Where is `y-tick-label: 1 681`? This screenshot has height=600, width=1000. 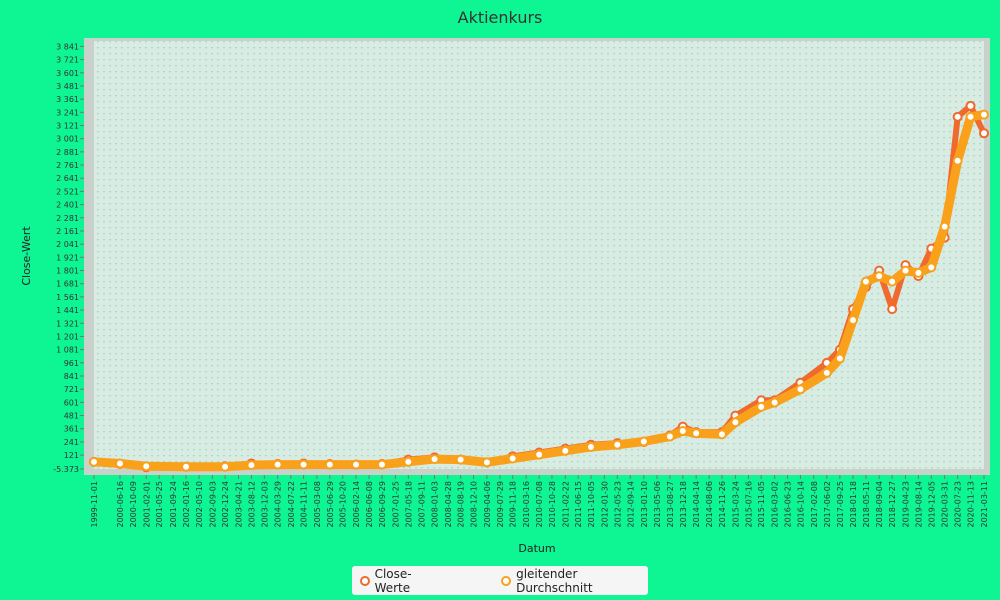 y-tick-label: 1 681 is located at coordinates (67, 284).